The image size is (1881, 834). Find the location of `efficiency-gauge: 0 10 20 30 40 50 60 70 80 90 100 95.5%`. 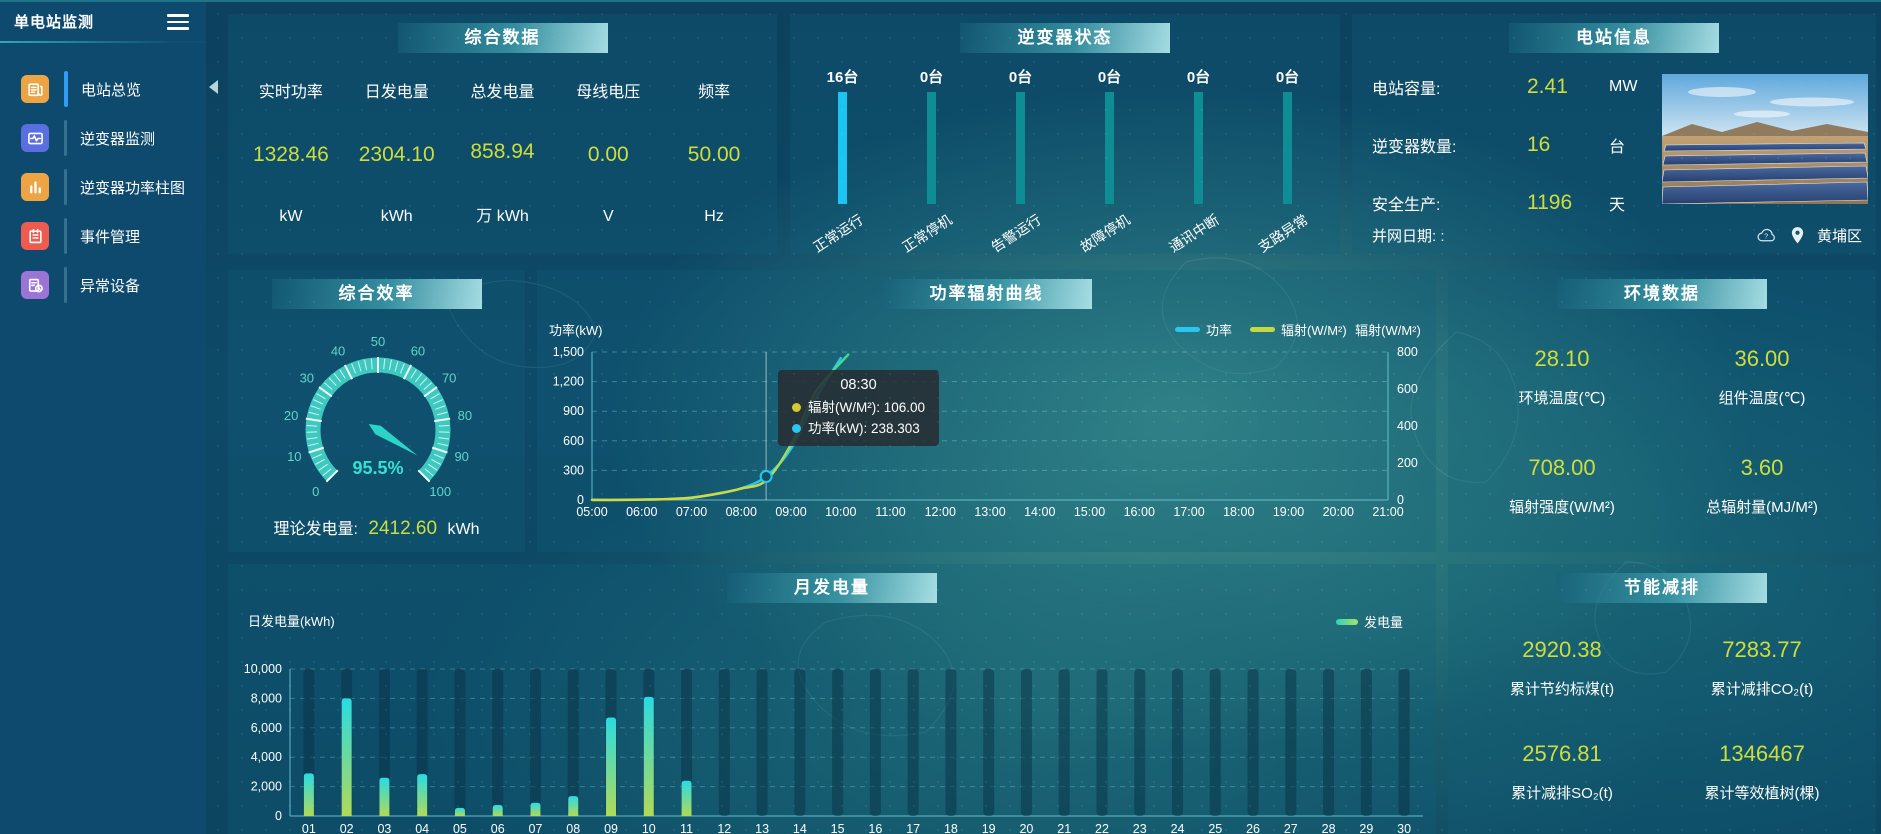

efficiency-gauge: 0 10 20 30 40 50 60 70 80 90 100 95.5% is located at coordinates (376, 411).